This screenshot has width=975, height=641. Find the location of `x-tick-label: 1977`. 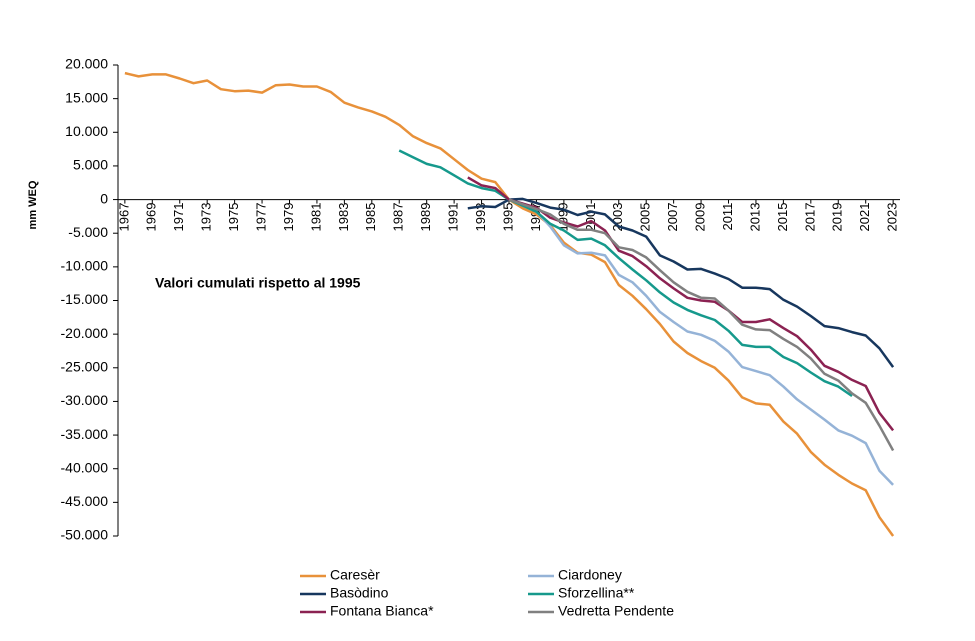

x-tick-label: 1977 is located at coordinates (260, 217).